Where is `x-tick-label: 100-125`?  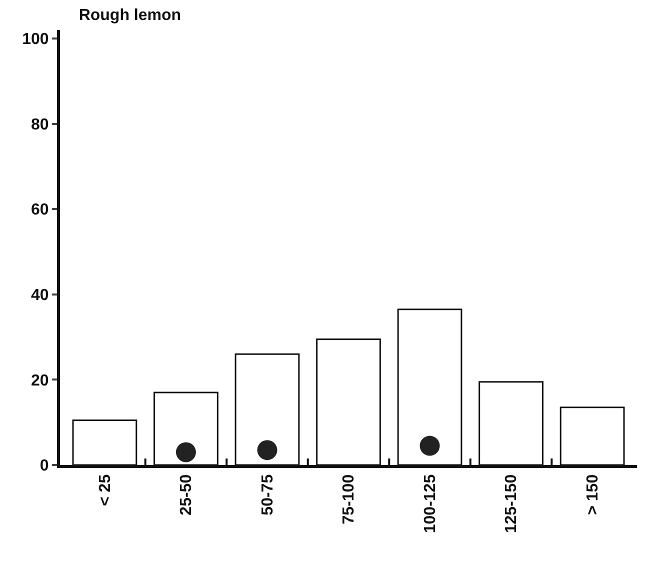
x-tick-label: 100-125 is located at coordinates (430, 504).